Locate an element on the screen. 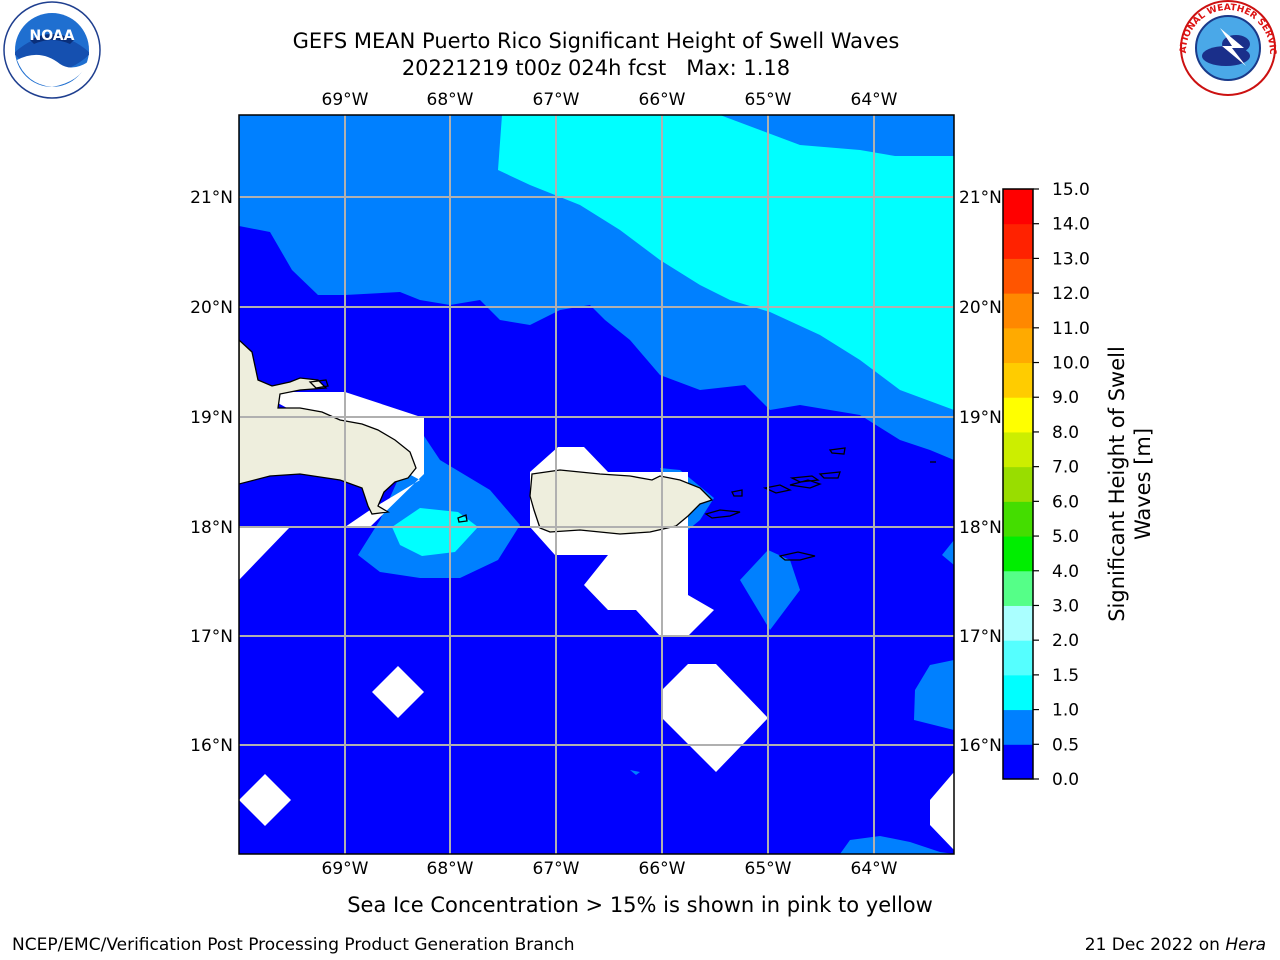 This screenshot has width=1280, height=960. lon-tick-label-top: 69°W is located at coordinates (345, 100).